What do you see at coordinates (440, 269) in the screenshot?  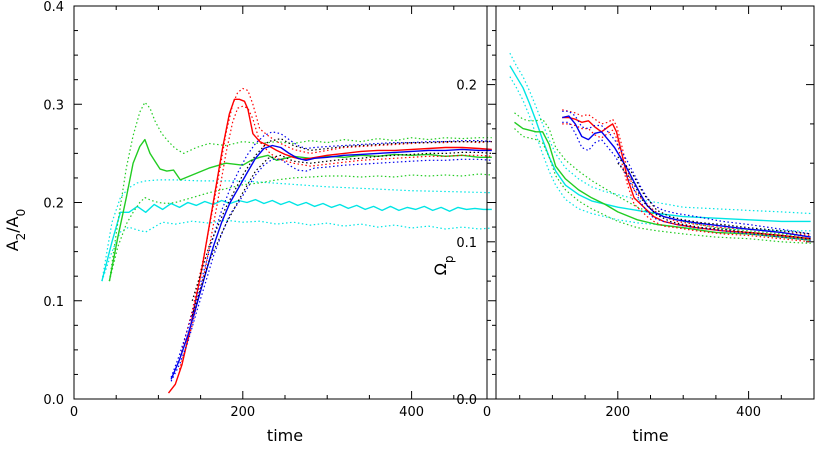 I see `y-axis-label-part: Ω` at bounding box center [440, 269].